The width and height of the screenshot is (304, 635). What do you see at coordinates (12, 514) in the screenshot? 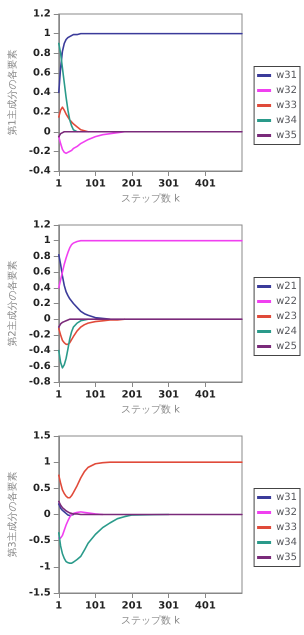
I see `y-axis-title: 第3主成分の各要素` at bounding box center [12, 514].